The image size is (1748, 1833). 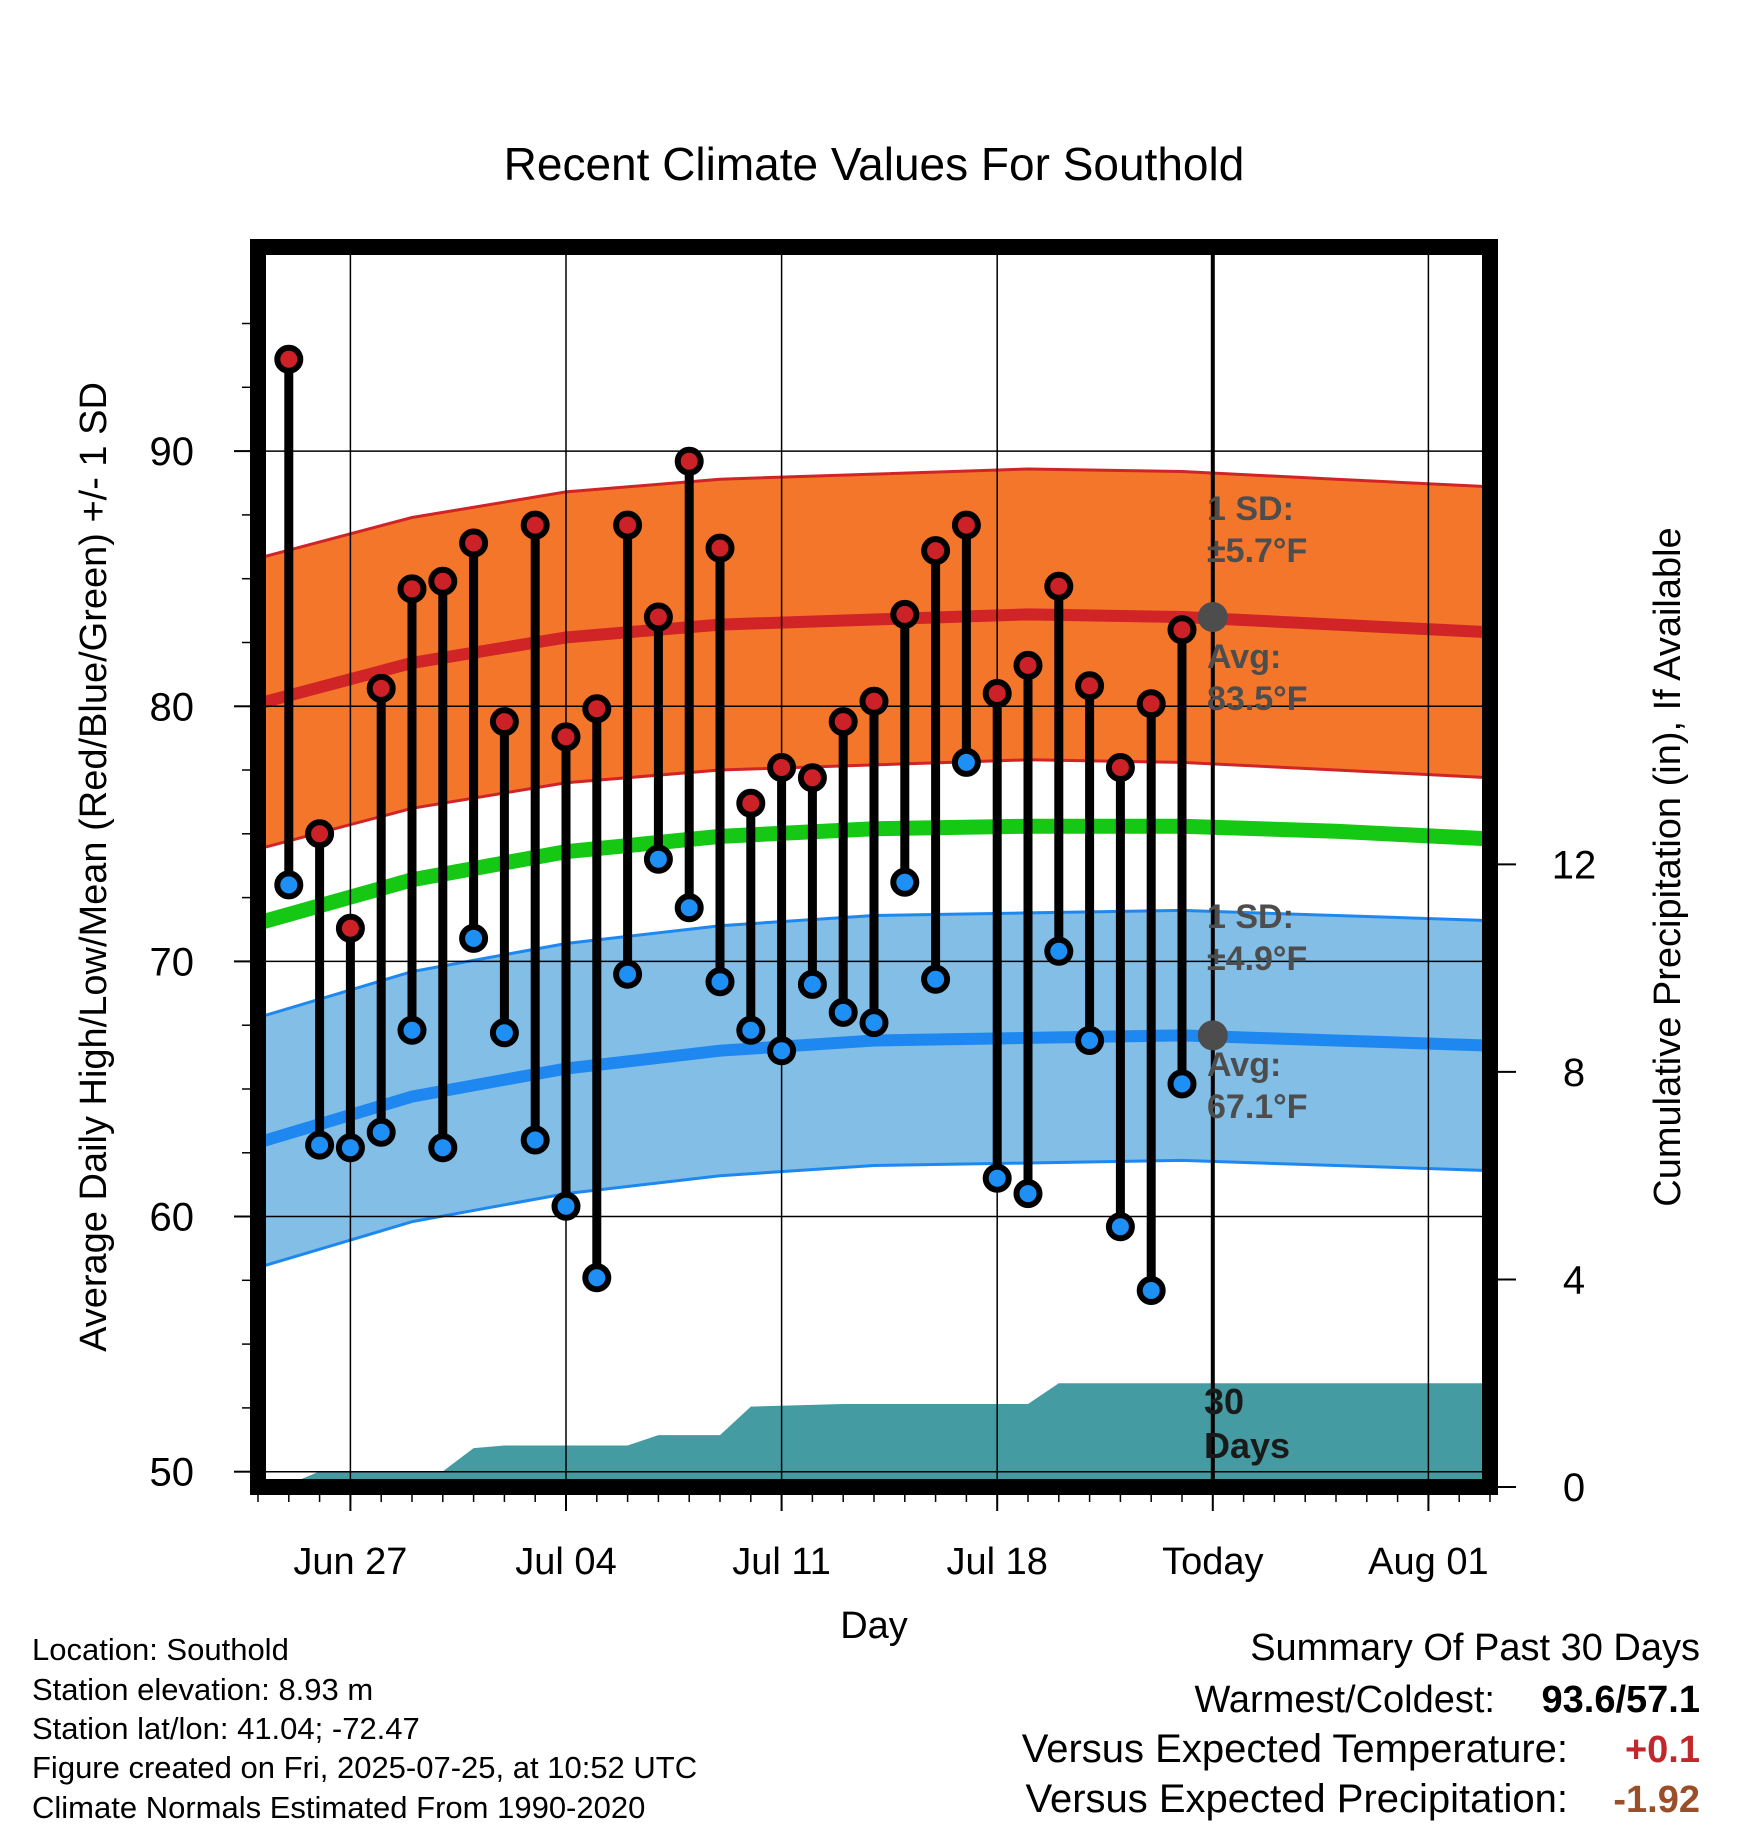 What do you see at coordinates (172, 707) in the screenshot?
I see `left-tick-label: 80` at bounding box center [172, 707].